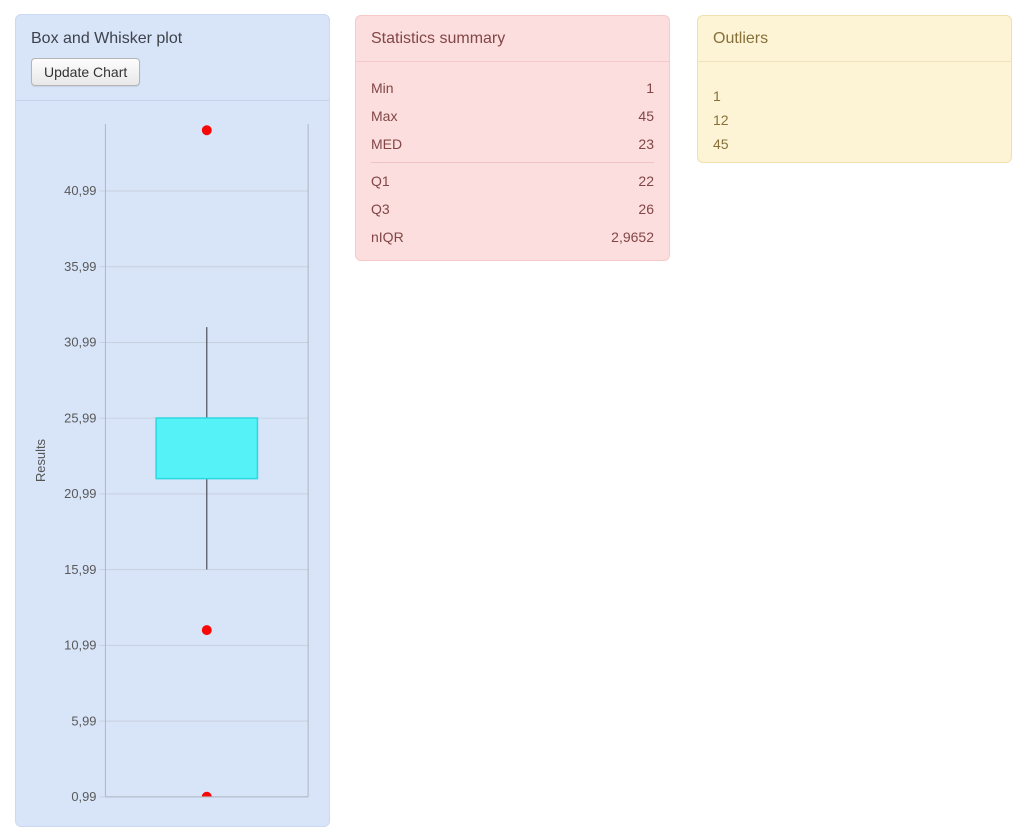  I want to click on boxplot-series, so click(207, 461).